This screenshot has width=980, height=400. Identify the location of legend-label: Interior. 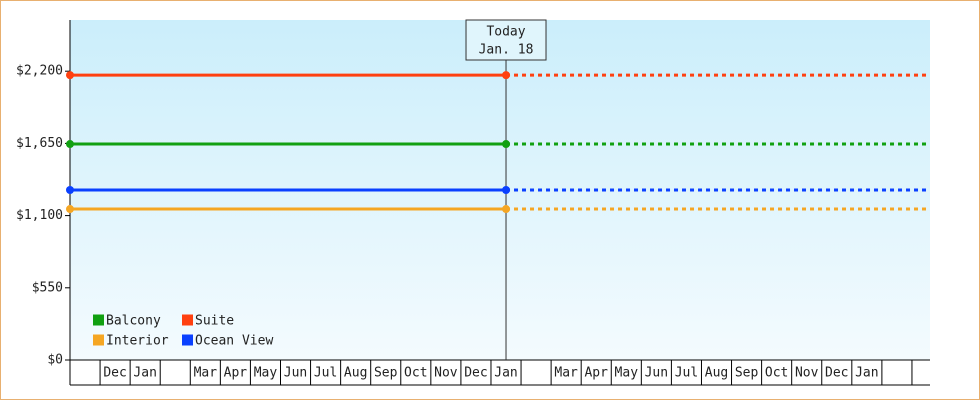
(137, 341).